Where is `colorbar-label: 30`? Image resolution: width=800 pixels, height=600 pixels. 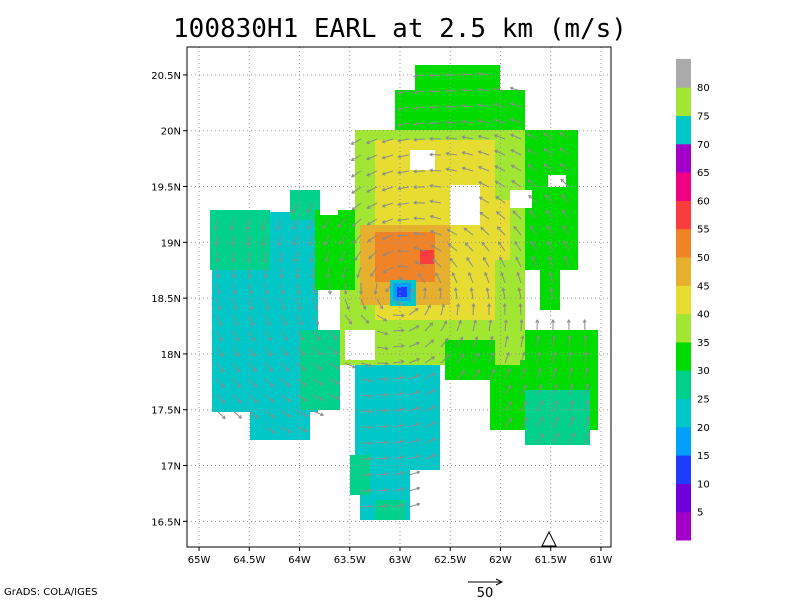
colorbar-label: 30 is located at coordinates (703, 371).